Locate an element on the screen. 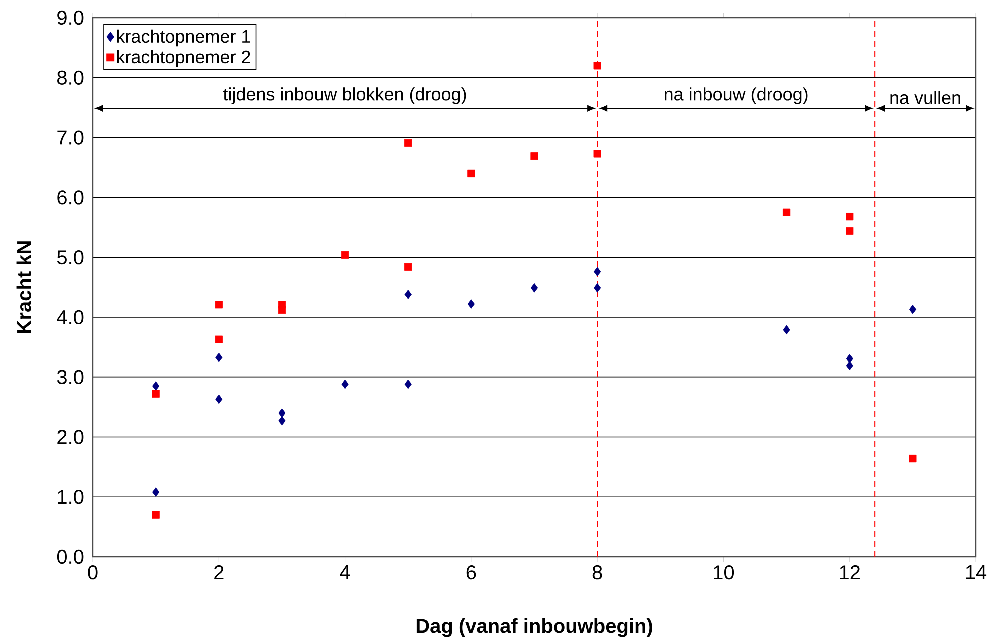 This screenshot has width=990, height=641. annotation: tijdens inbouw blokken (droog) is located at coordinates (344, 96).